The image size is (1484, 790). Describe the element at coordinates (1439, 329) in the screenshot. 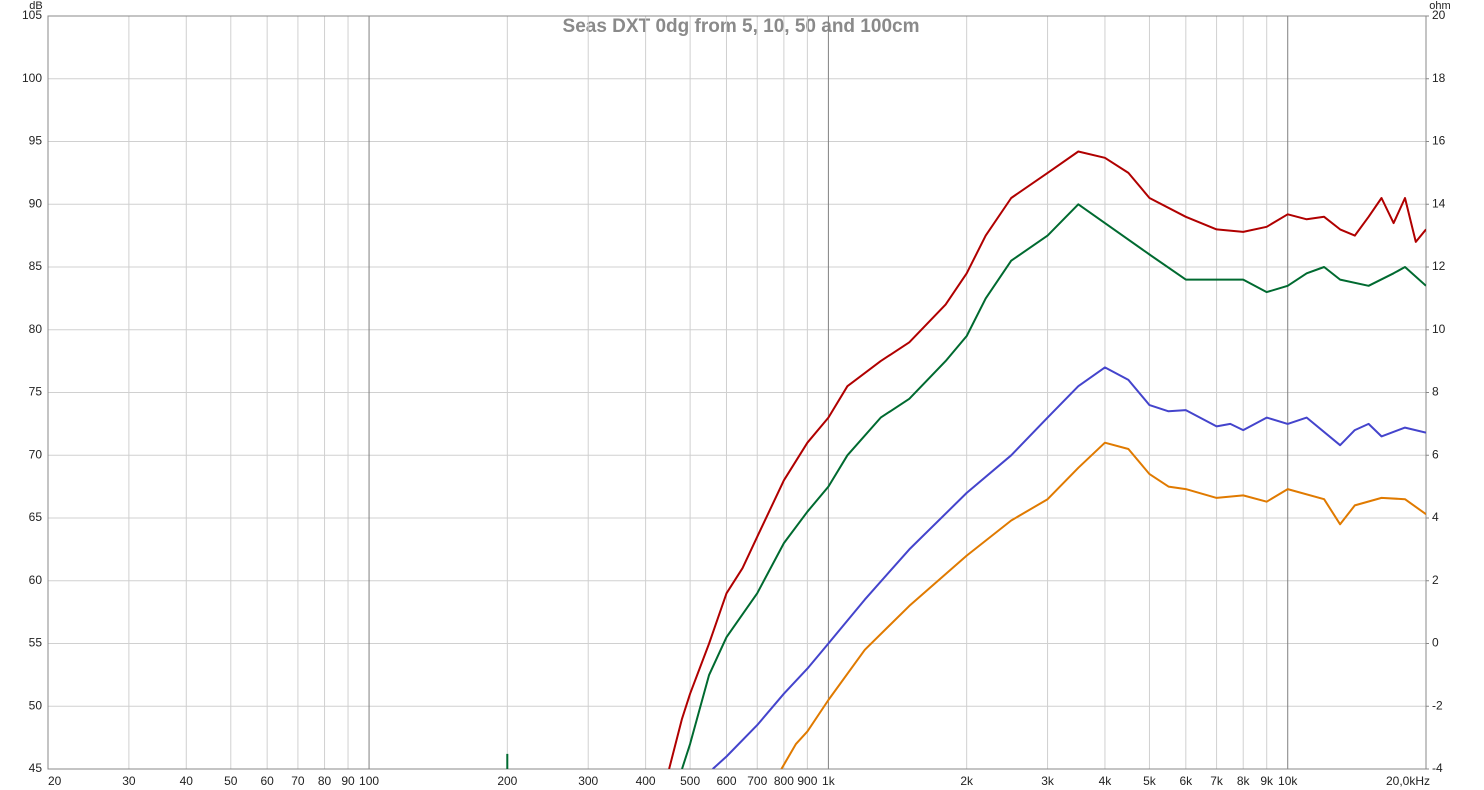

I see `y2-tick-label: 10` at that location.